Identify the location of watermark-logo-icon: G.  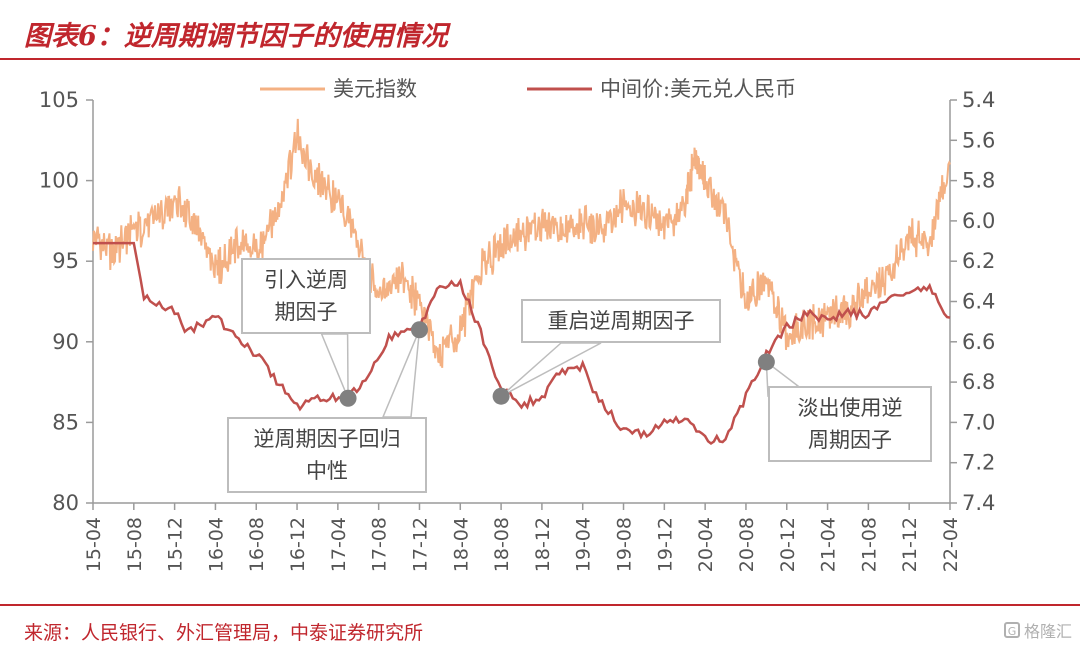
(1011, 630).